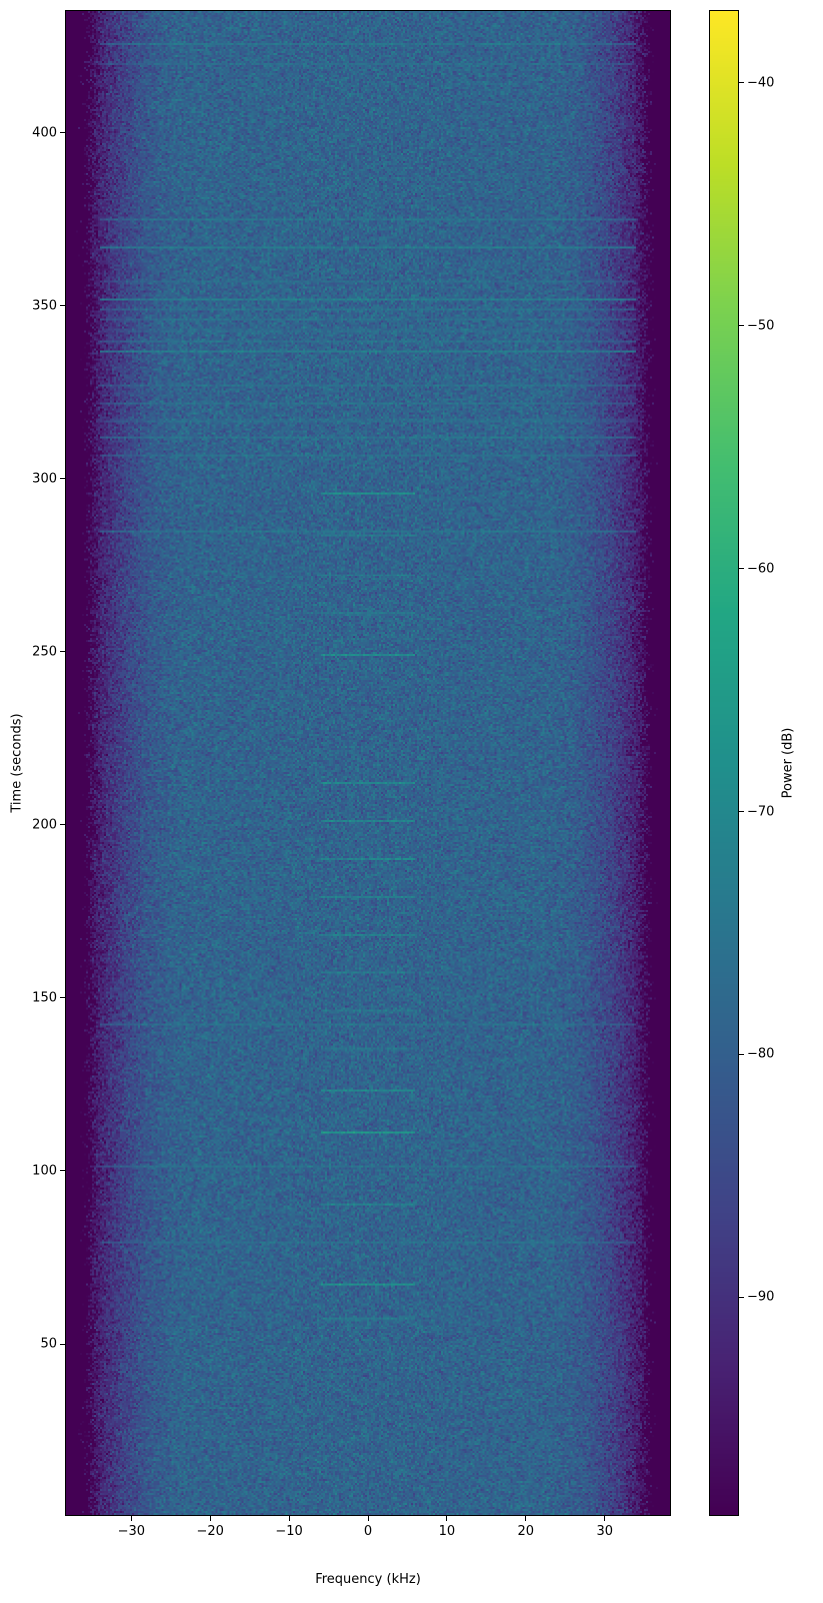 The image size is (823, 1603). What do you see at coordinates (44, 1171) in the screenshot?
I see `y-tick-label: 100` at bounding box center [44, 1171].